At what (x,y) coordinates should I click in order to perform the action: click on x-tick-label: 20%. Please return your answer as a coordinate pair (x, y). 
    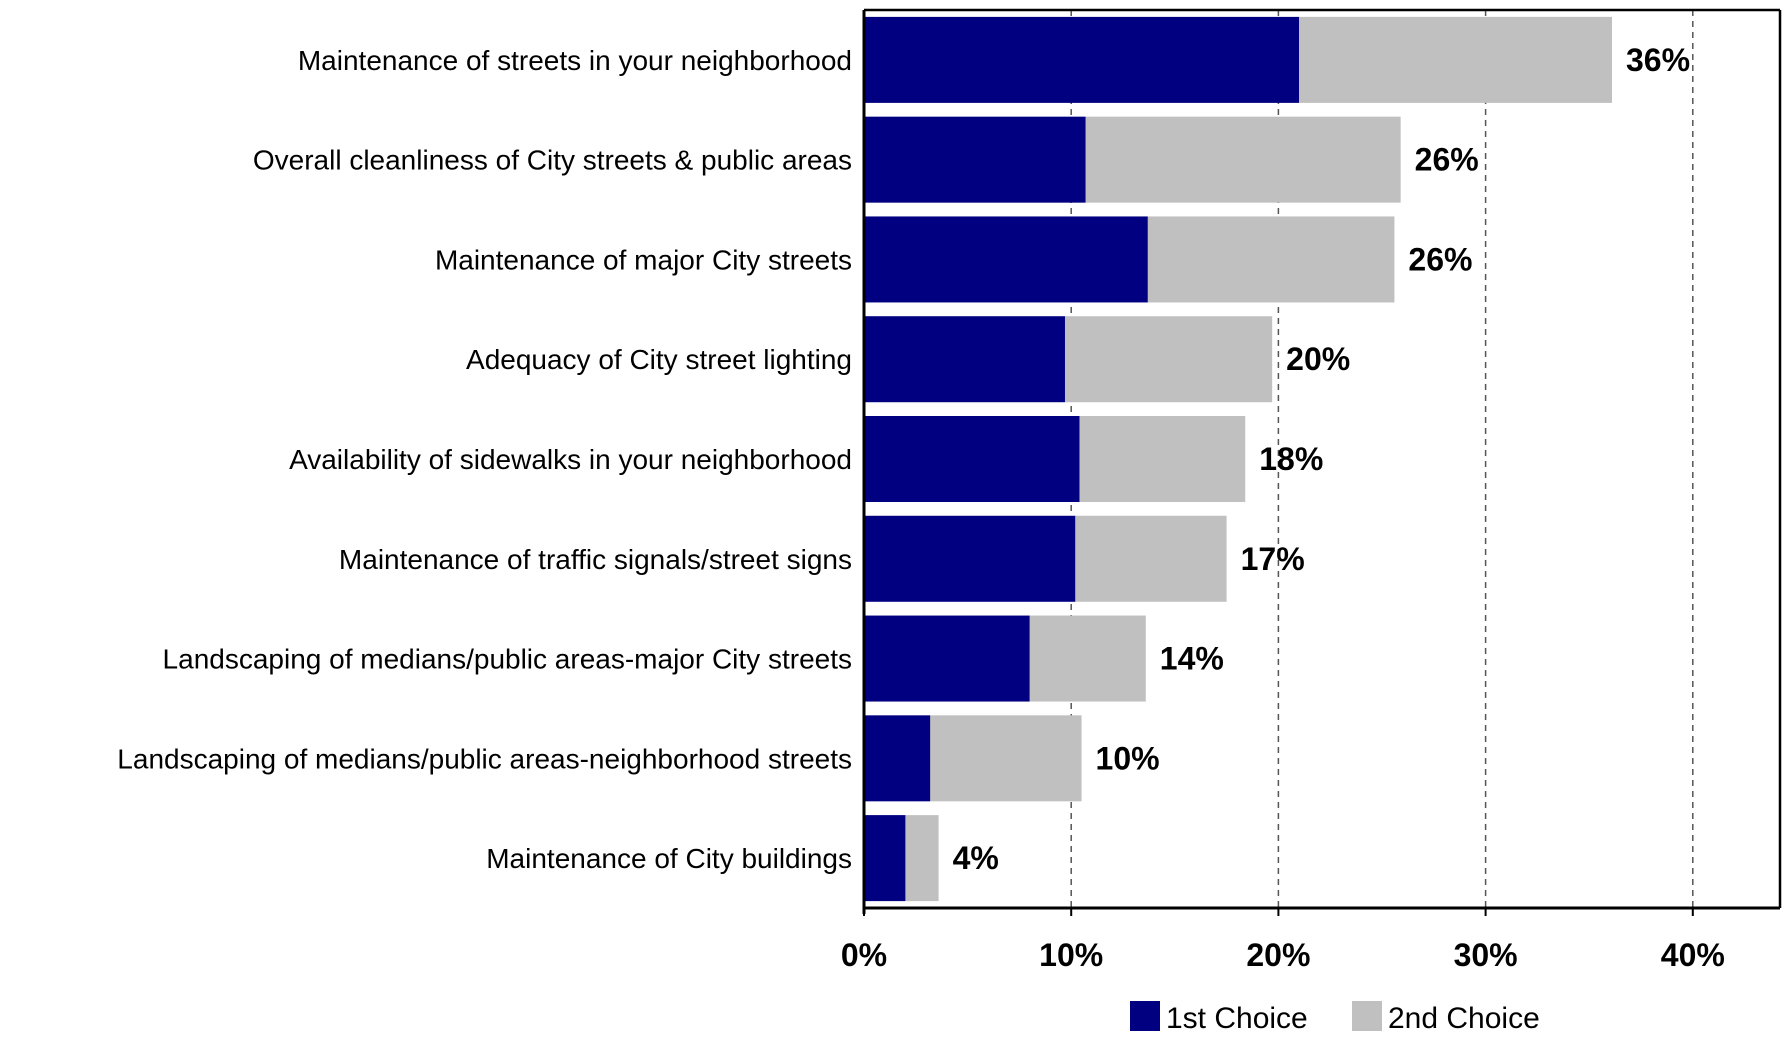
    Looking at the image, I should click on (1278, 955).